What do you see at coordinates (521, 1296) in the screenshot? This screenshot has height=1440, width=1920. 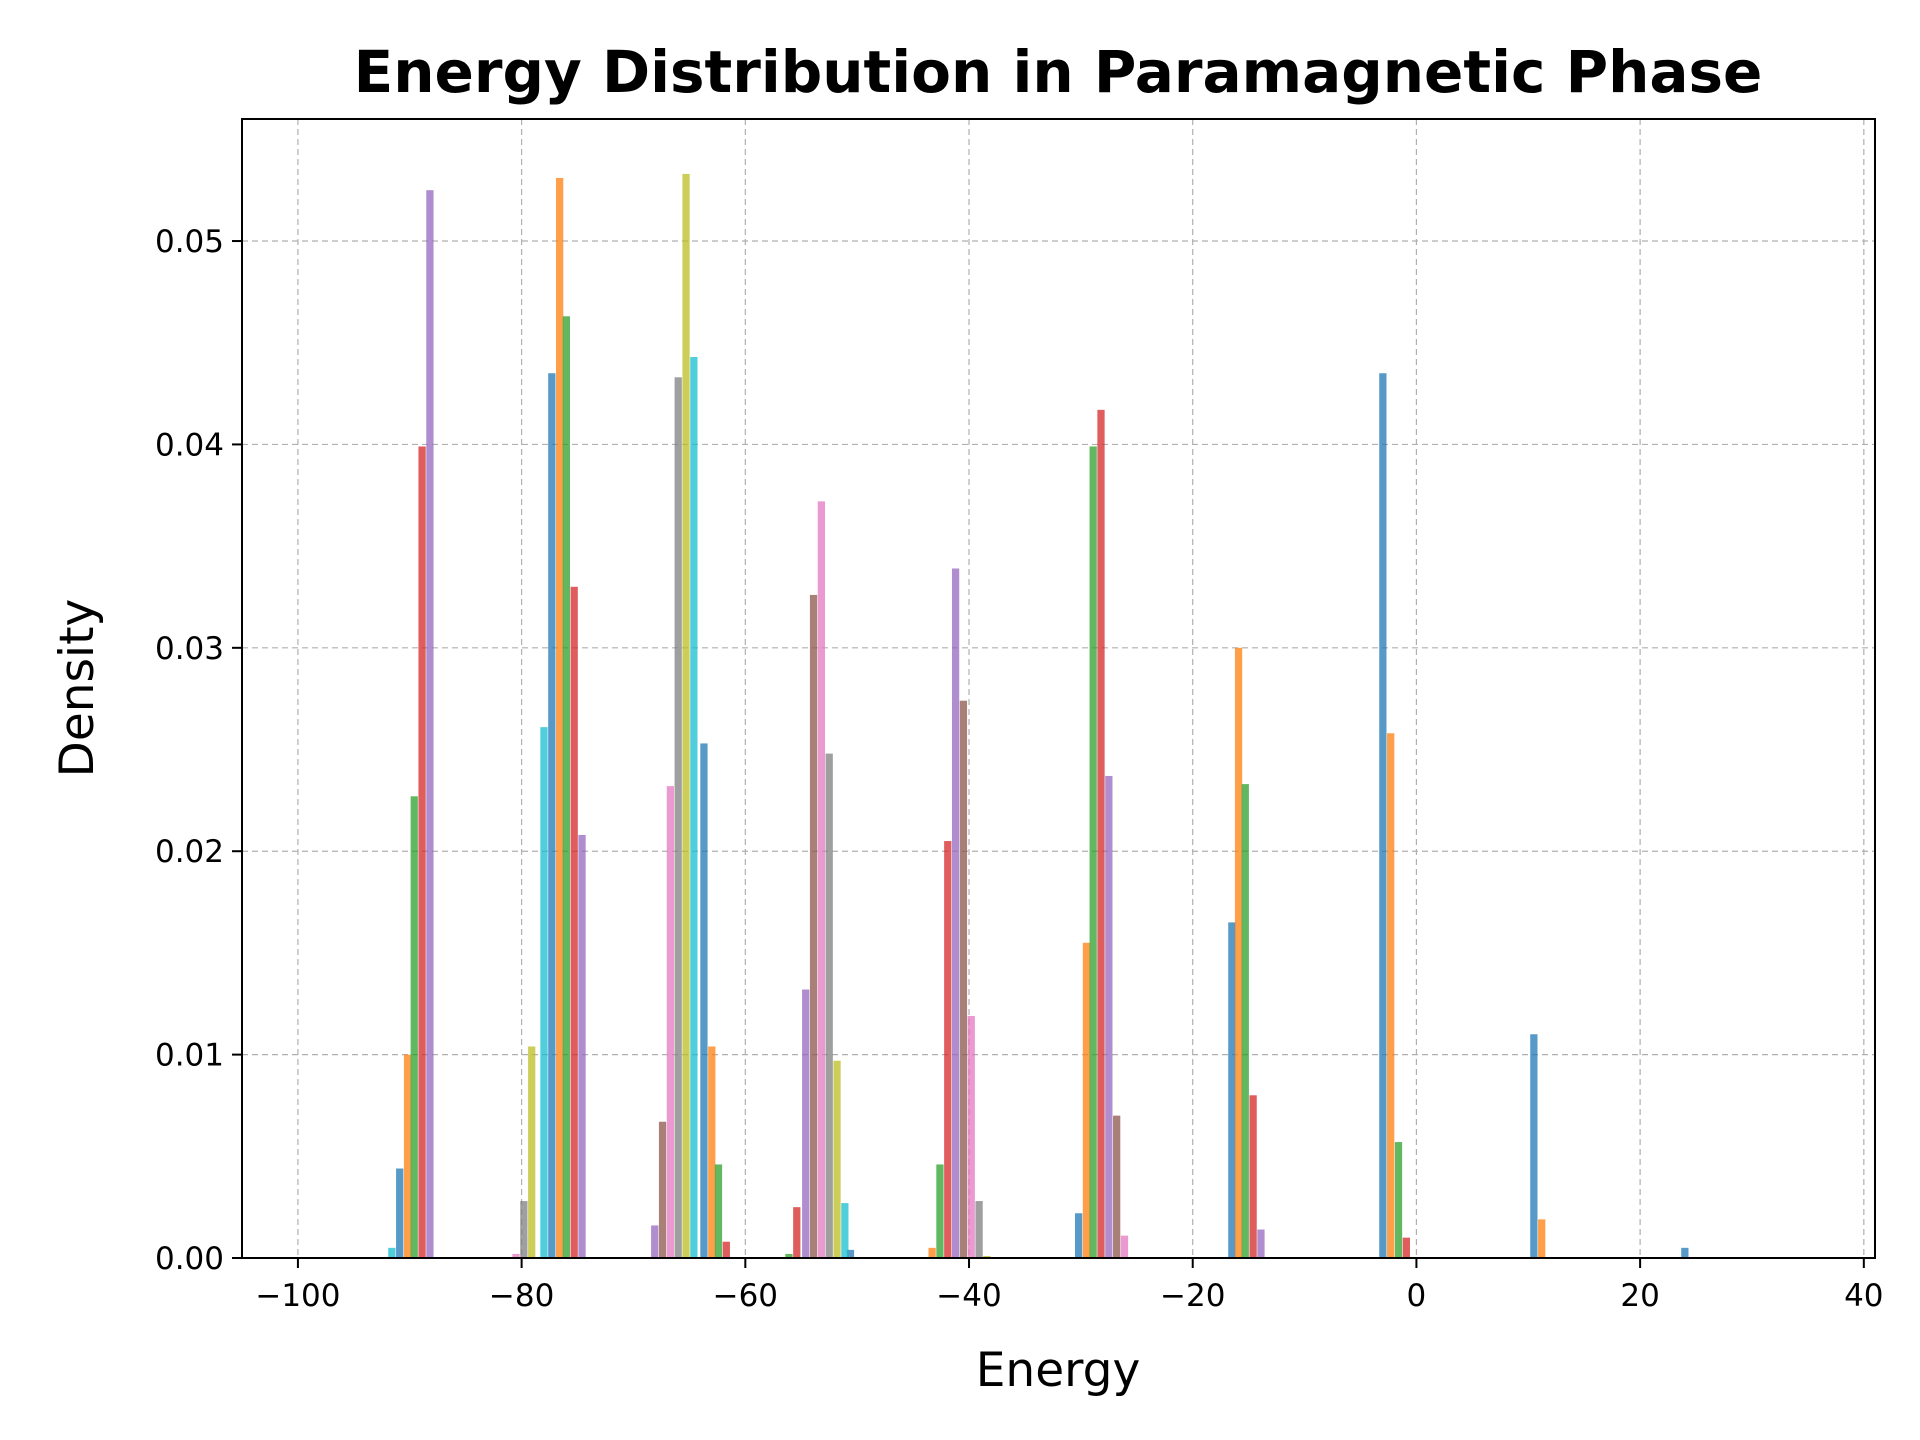 I see `x-tick-label: −80` at bounding box center [521, 1296].